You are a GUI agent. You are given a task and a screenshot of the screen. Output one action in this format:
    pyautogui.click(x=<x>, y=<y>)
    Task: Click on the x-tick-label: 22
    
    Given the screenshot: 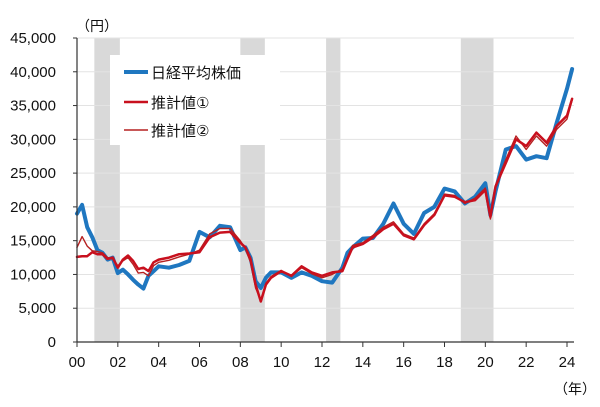 What is the action you would take?
    pyautogui.click(x=526, y=362)
    